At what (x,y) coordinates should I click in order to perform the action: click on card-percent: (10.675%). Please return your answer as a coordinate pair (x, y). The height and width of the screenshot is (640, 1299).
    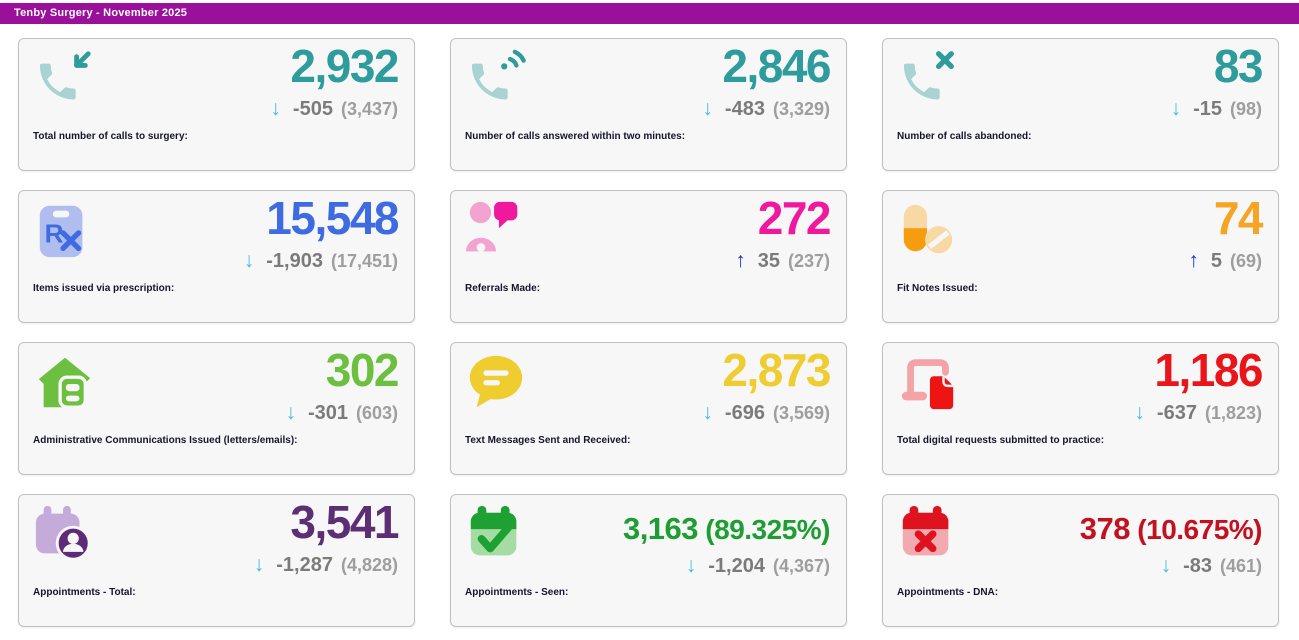
    Looking at the image, I should click on (1196, 529).